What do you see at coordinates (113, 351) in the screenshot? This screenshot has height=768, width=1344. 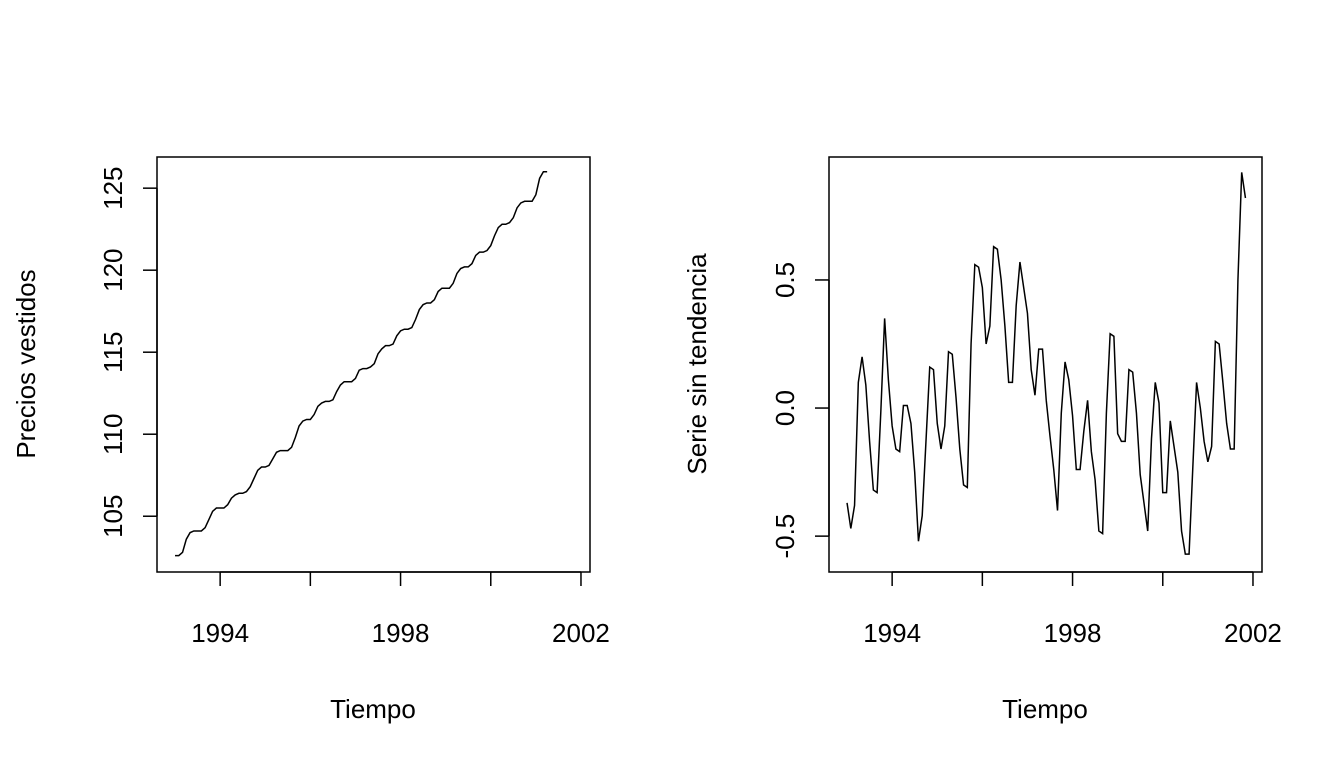 I see `y-tick-label: 115` at bounding box center [113, 351].